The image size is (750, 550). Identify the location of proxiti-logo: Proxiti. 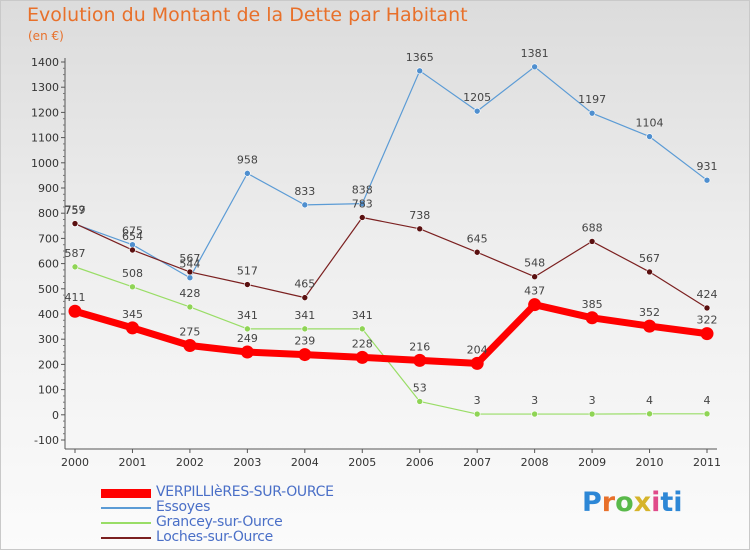
(632, 502).